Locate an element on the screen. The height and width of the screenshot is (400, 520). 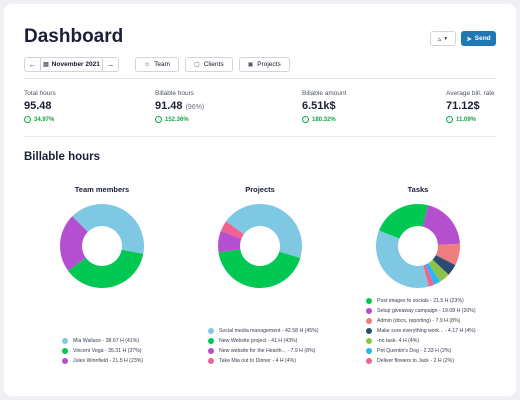
paper-plane-icon: ➤ is located at coordinates (469, 39).